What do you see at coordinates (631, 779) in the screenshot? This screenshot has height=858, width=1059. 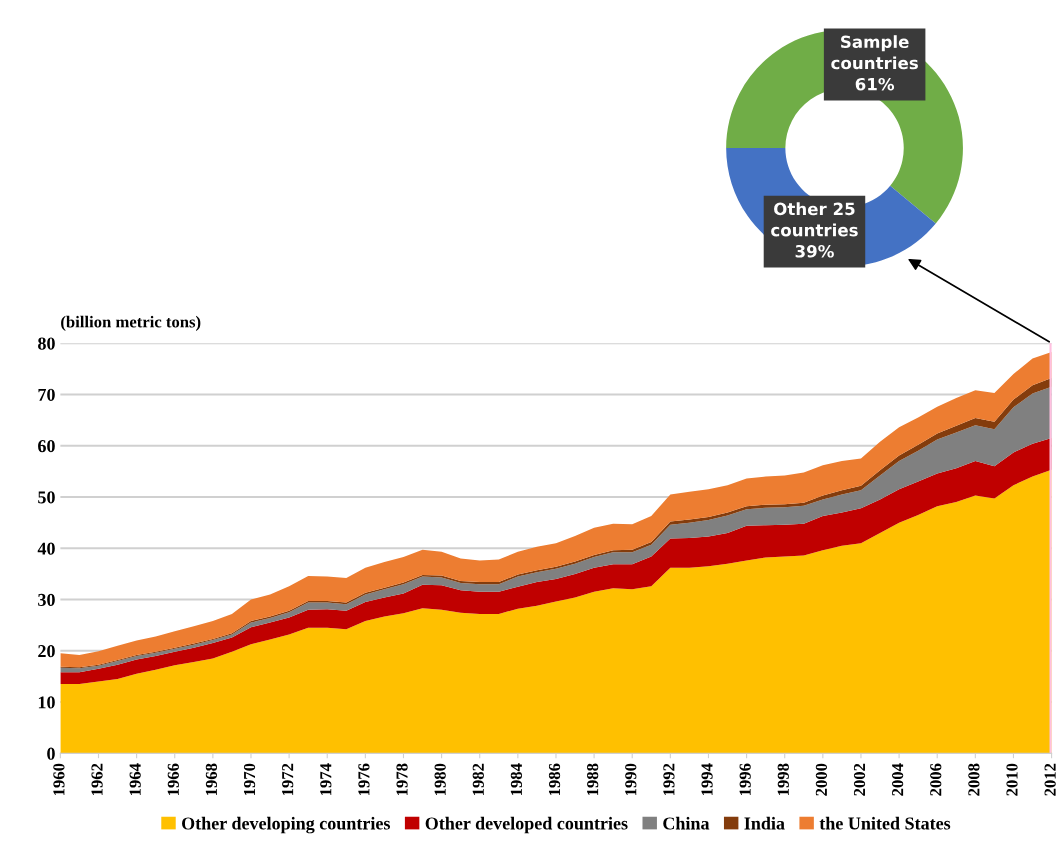 I see `x-tick-label: 1990` at bounding box center [631, 779].